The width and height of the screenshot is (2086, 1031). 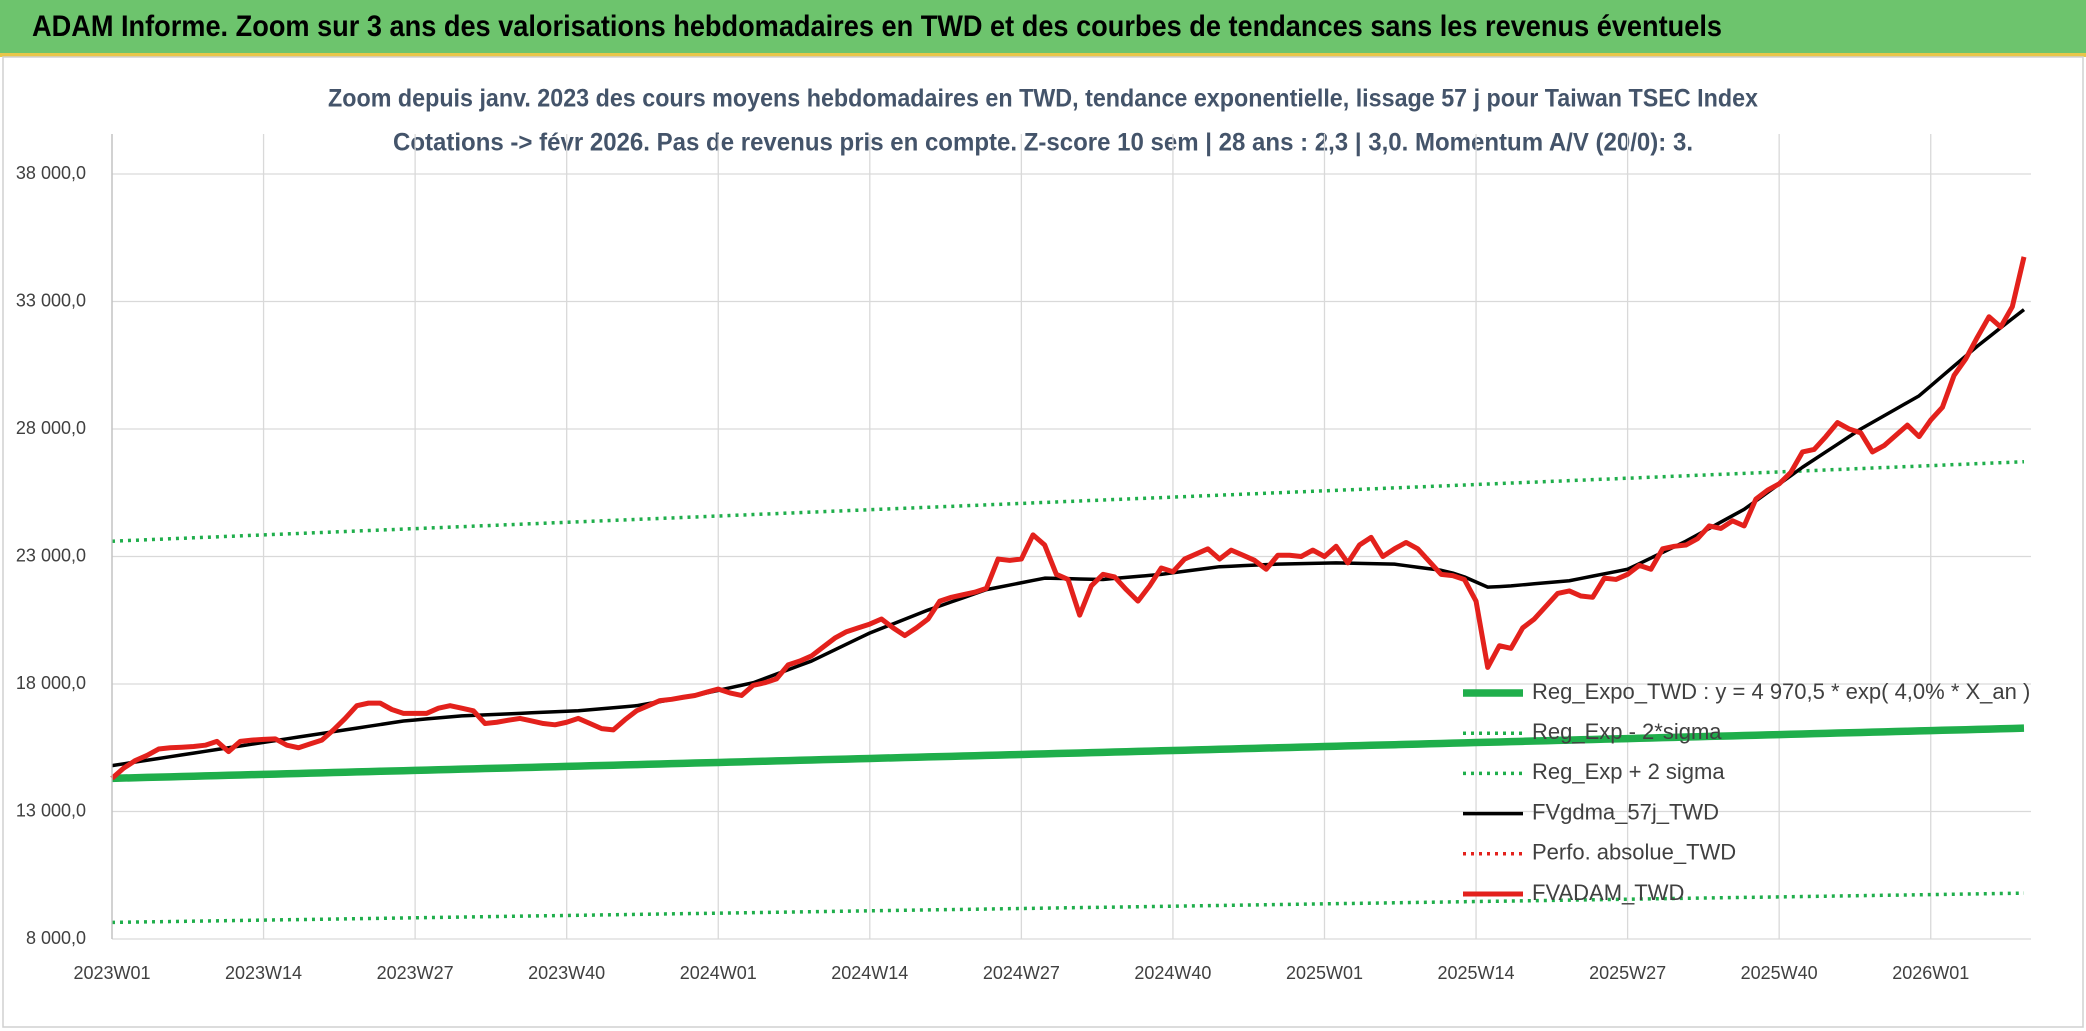 I want to click on x-tick-label: 2025W14, so click(x=1476, y=973).